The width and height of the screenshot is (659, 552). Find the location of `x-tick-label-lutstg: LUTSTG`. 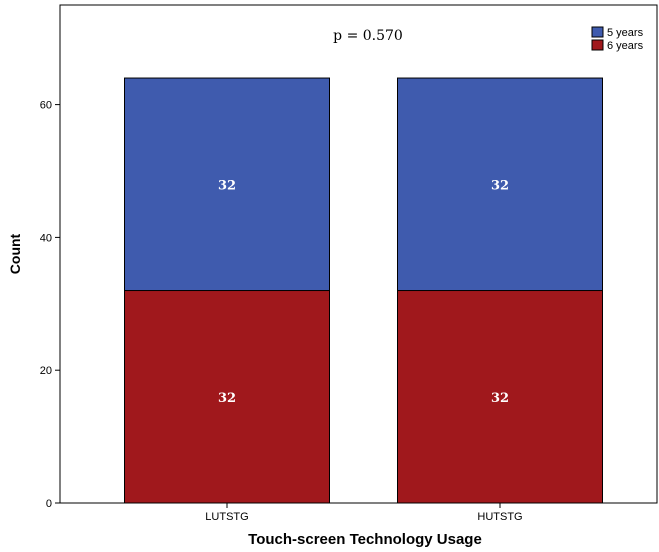

x-tick-label-lutstg: LUTSTG is located at coordinates (226, 517).